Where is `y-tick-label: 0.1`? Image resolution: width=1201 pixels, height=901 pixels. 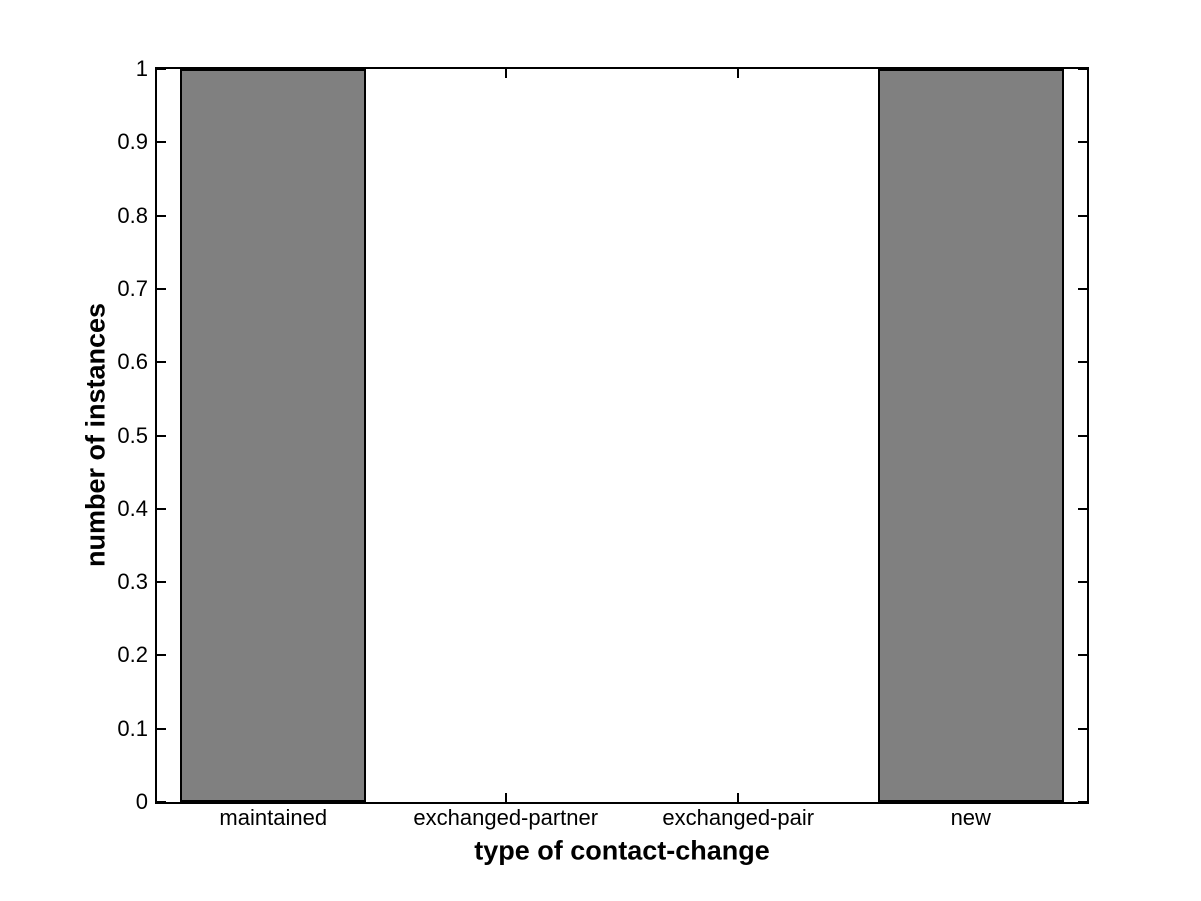 y-tick-label: 0.1 is located at coordinates (132, 728).